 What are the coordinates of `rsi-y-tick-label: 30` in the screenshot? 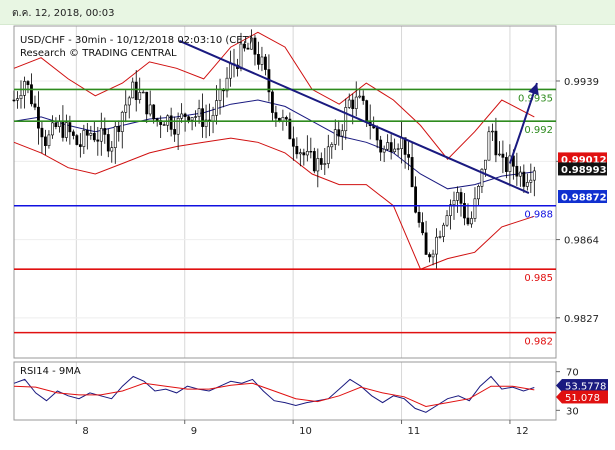 It's located at (572, 411).